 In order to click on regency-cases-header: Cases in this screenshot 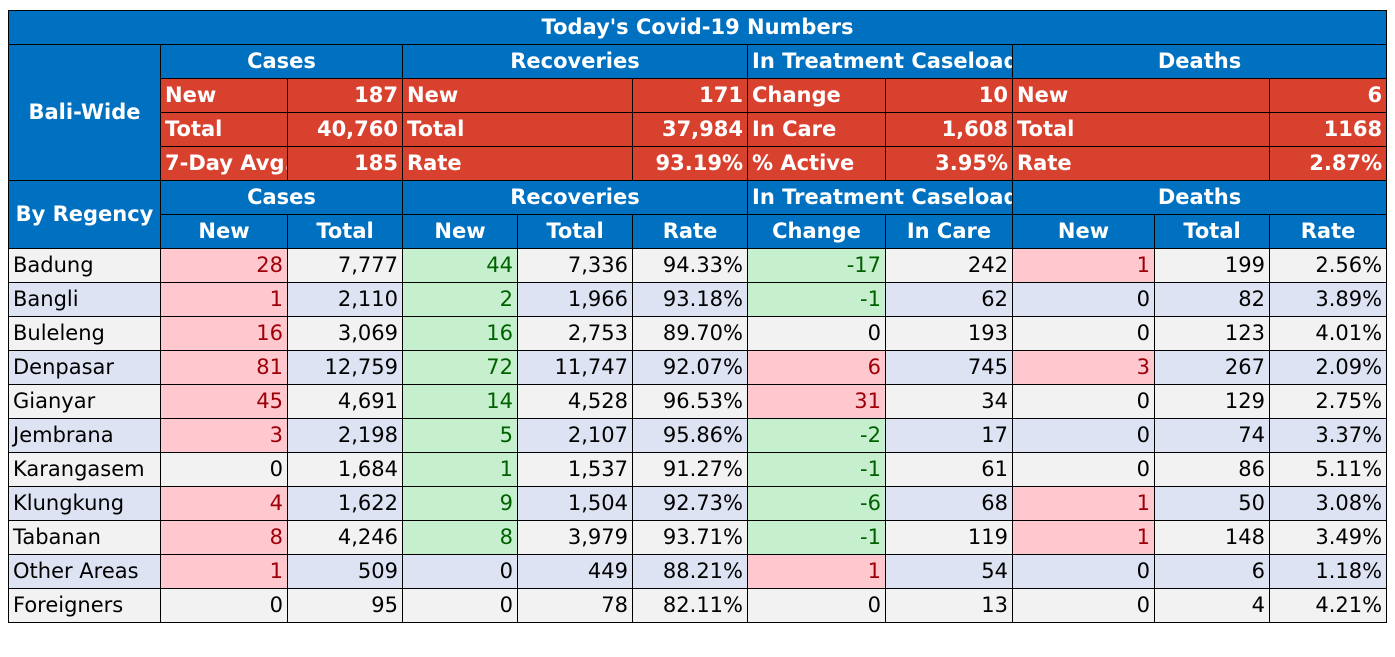, I will do `click(281, 197)`.